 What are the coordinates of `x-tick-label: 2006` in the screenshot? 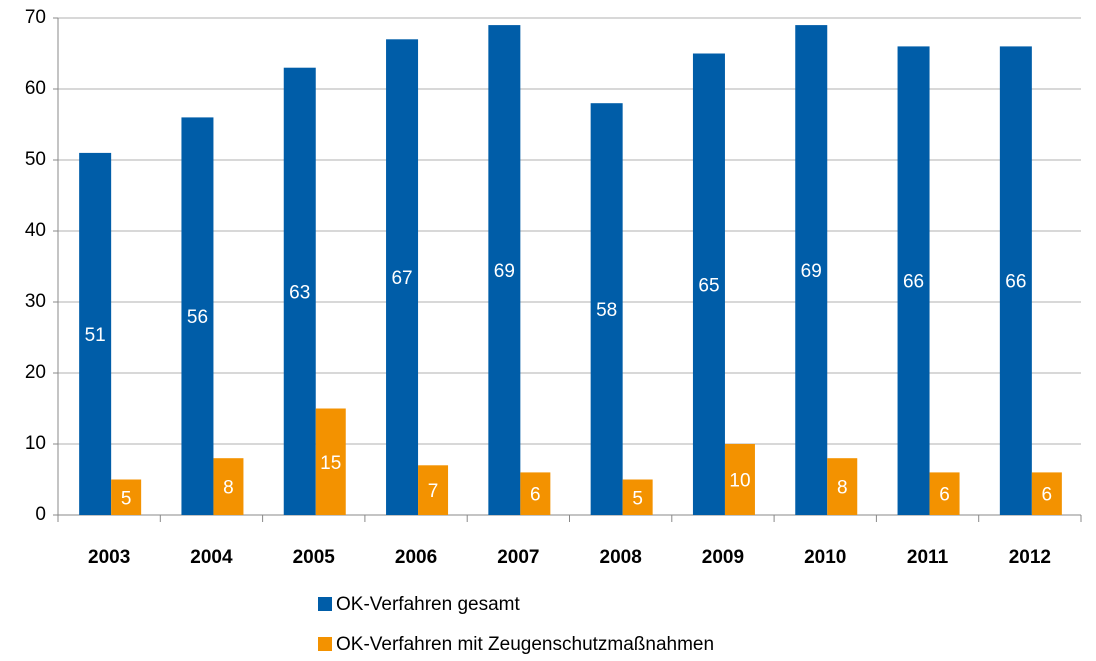 It's located at (416, 557).